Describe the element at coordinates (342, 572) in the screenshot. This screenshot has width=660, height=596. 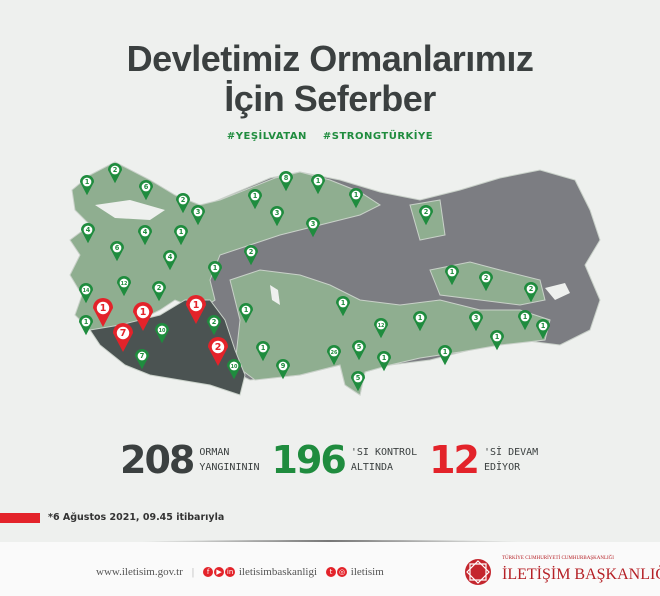
I see `instagram-icon: ◎` at that location.